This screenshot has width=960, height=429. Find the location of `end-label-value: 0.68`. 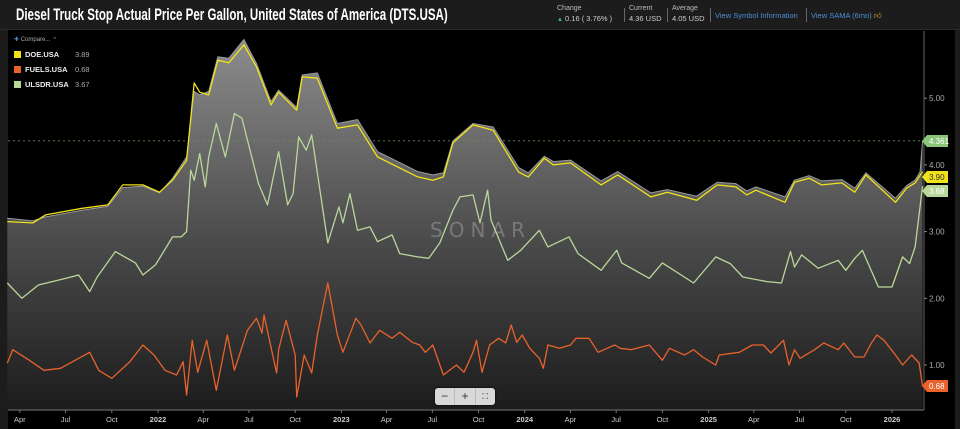

end-label-value: 0.68 is located at coordinates (937, 386).